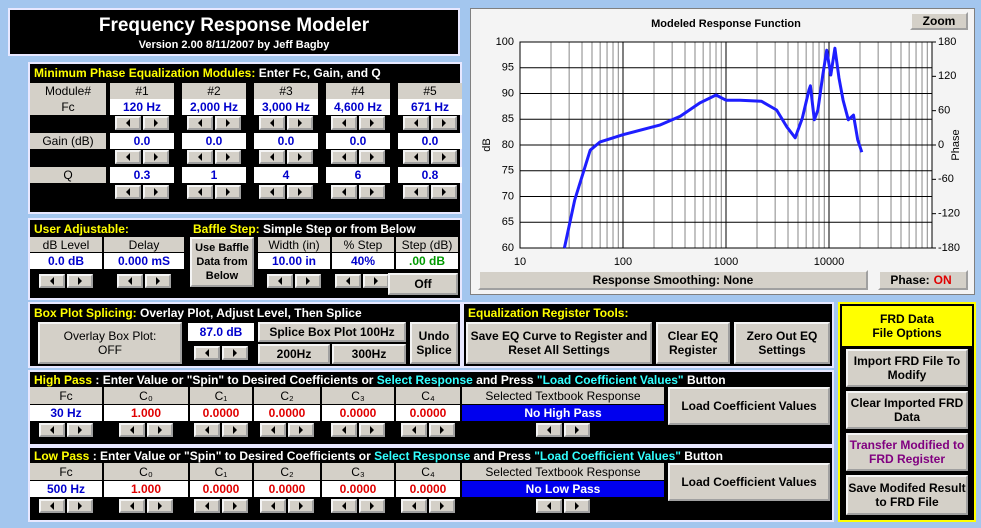 The image size is (981, 528). I want to click on splice-300-button: 300Hz, so click(369, 354).